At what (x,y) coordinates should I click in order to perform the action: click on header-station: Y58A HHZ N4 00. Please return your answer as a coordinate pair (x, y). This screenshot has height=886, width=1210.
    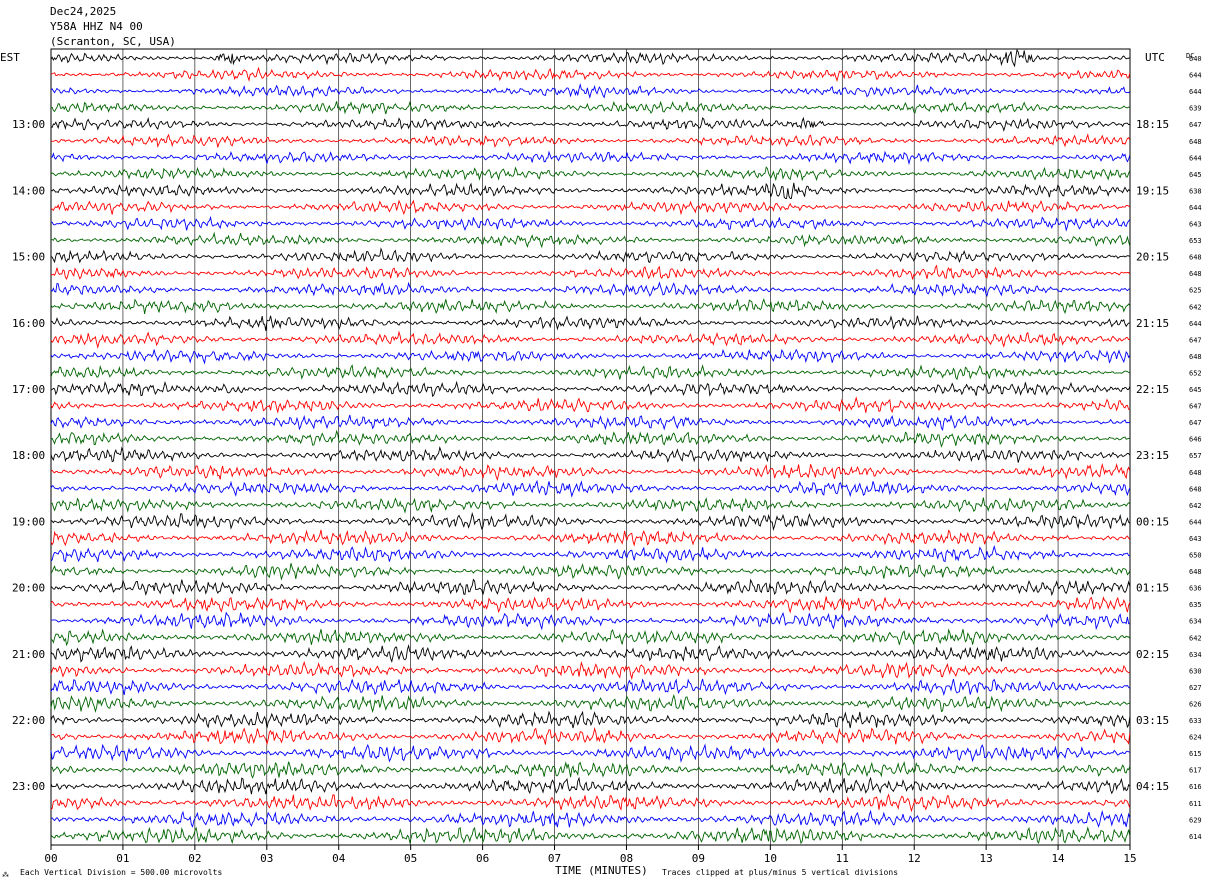
    Looking at the image, I should click on (96, 26).